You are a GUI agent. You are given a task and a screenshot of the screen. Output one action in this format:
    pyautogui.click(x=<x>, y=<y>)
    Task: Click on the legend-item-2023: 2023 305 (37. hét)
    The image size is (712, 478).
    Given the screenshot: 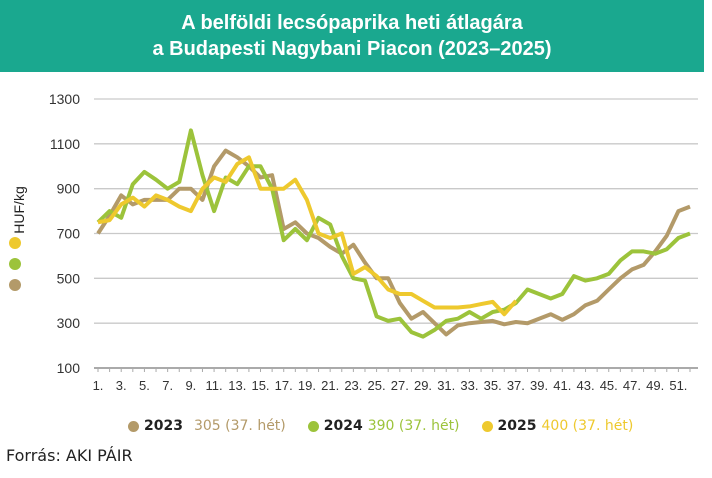 What is the action you would take?
    pyautogui.click(x=207, y=426)
    